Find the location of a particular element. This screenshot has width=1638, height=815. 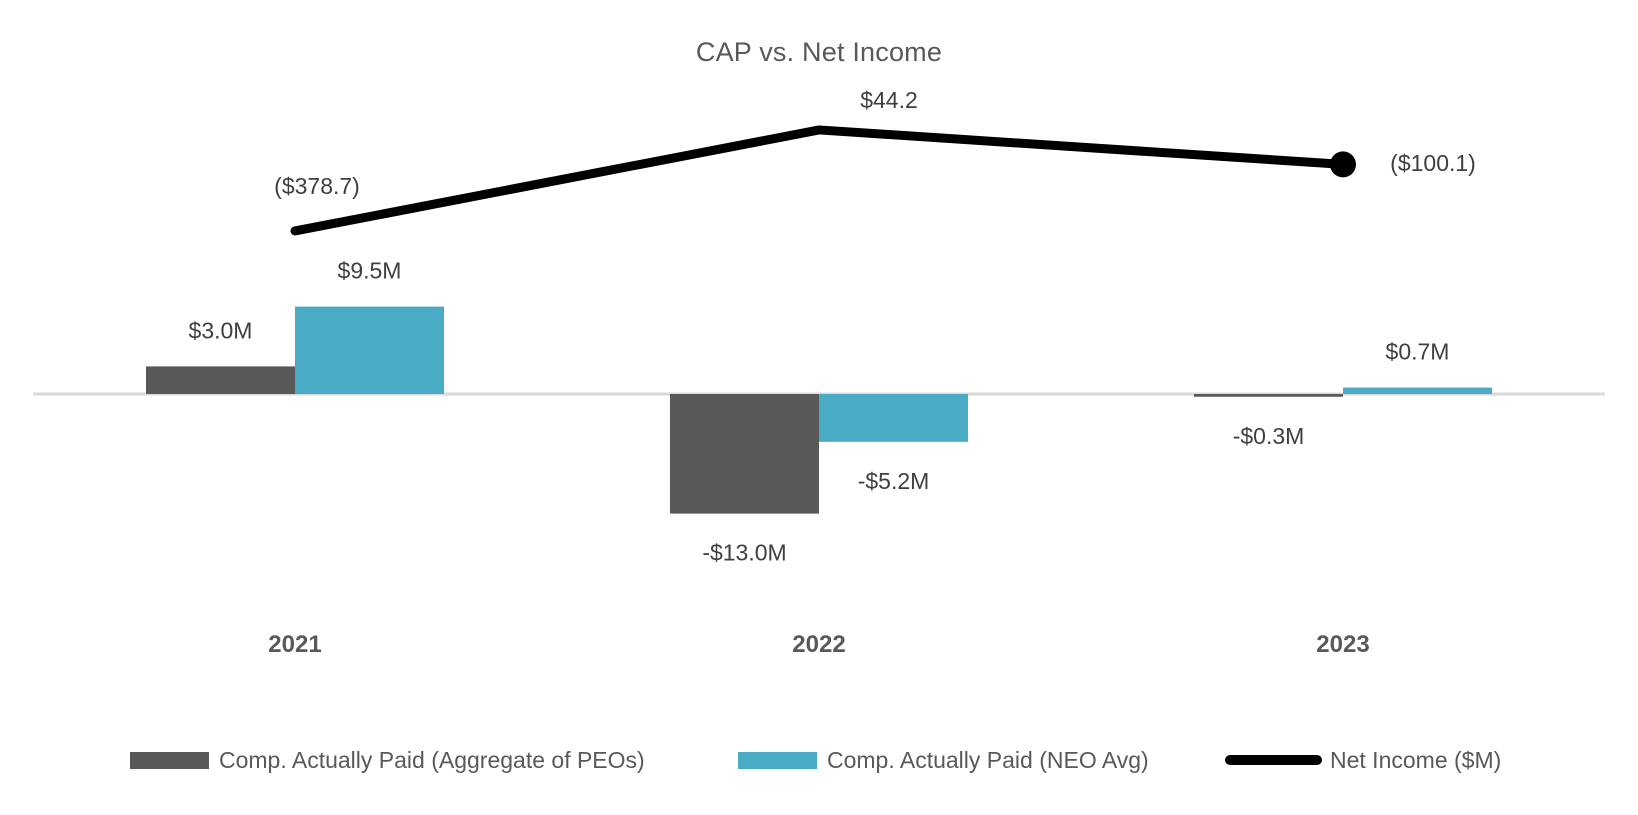

bar-cap-neo-avg-2023 is located at coordinates (1417, 390).